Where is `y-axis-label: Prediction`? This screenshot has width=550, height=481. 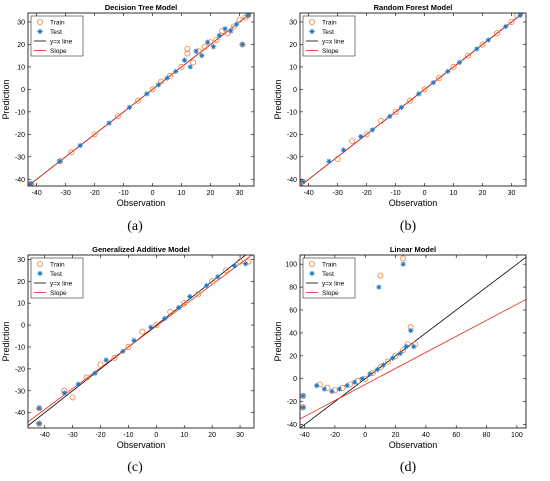 y-axis-label: Prediction is located at coordinates (278, 341).